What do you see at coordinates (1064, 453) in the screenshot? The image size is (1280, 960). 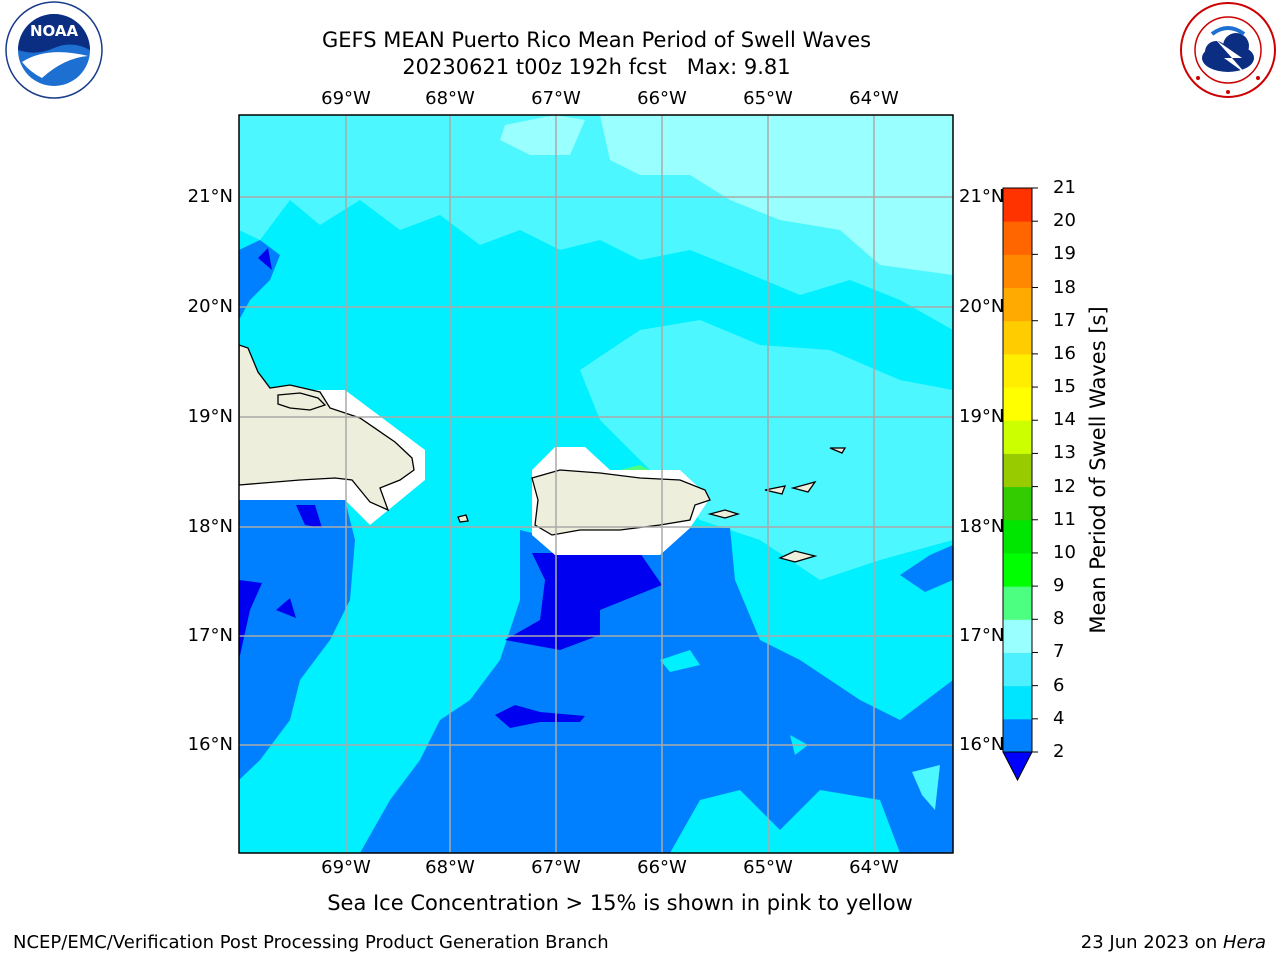 I see `colorbar-tick: 13` at bounding box center [1064, 453].